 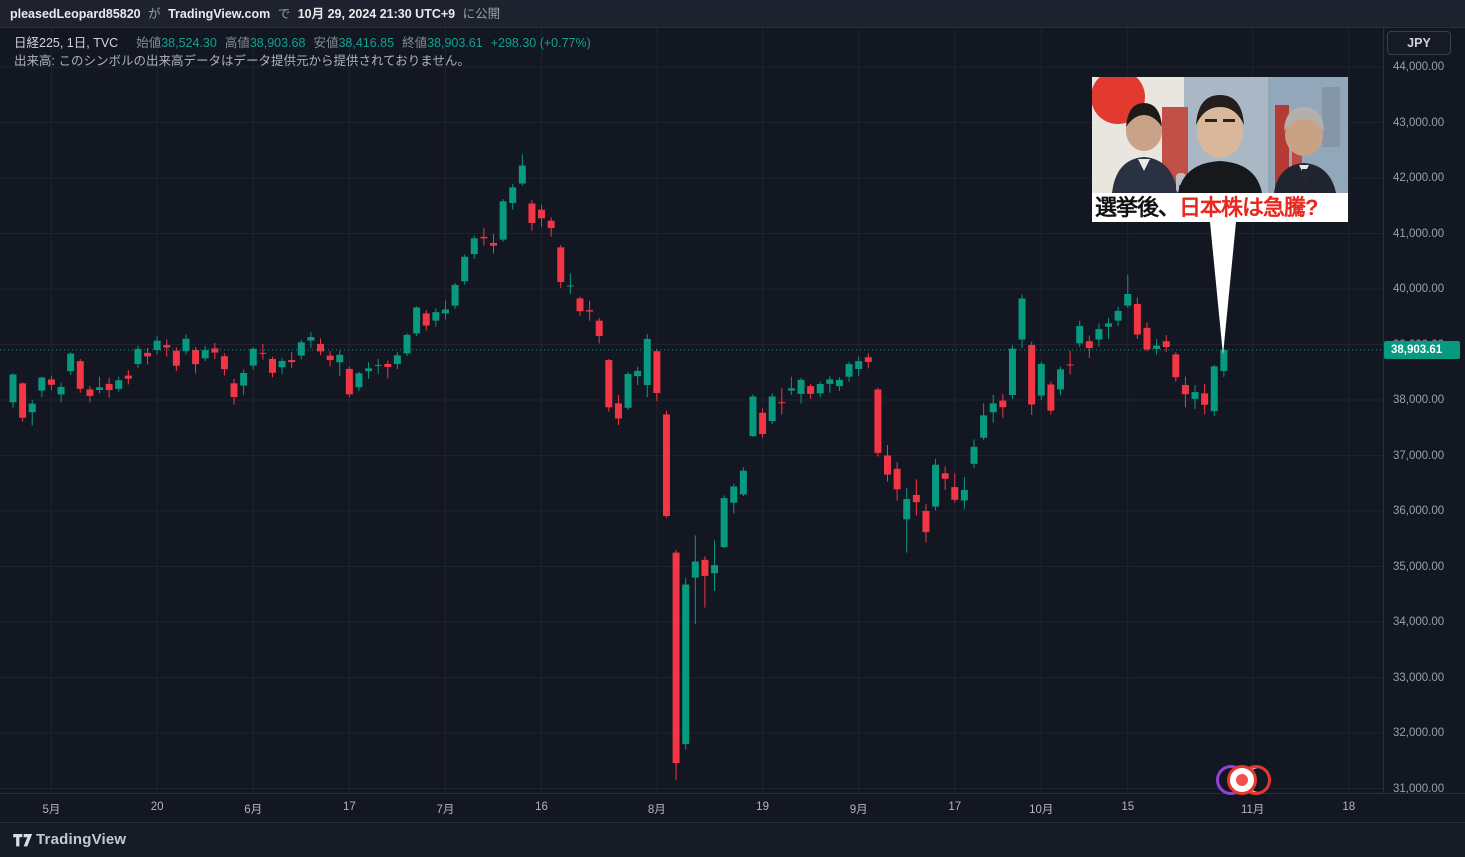 What do you see at coordinates (732, 807) in the screenshot?
I see `time-axis: 5月 20 6月 17 7月 16 8月 19 9月 17 10月 15 11月 18` at bounding box center [732, 807].